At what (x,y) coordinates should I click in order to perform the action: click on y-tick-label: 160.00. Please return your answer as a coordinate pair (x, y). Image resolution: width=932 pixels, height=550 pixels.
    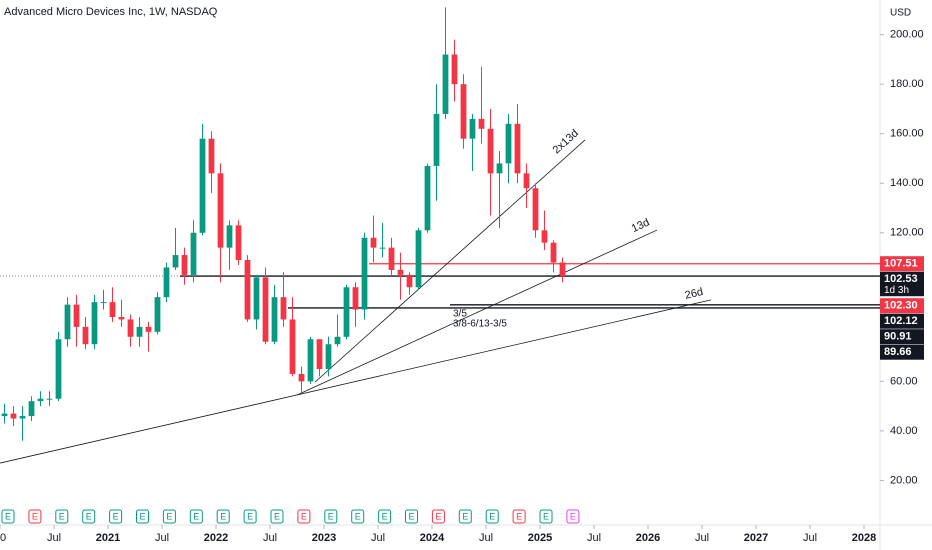
    Looking at the image, I should click on (907, 134).